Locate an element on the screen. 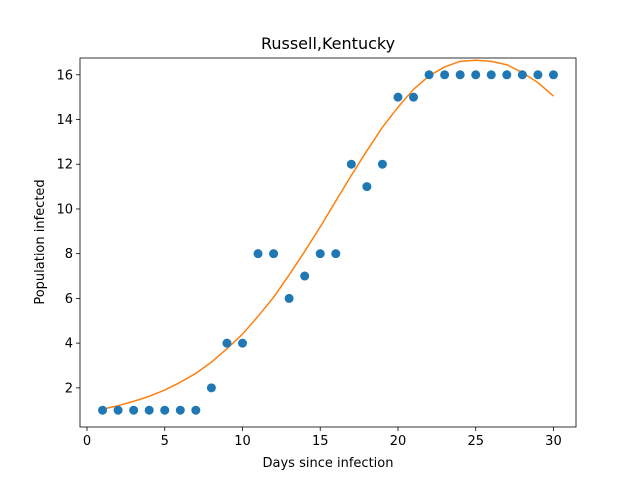 This screenshot has width=640, height=480. x-tick-label: 25 is located at coordinates (475, 441).